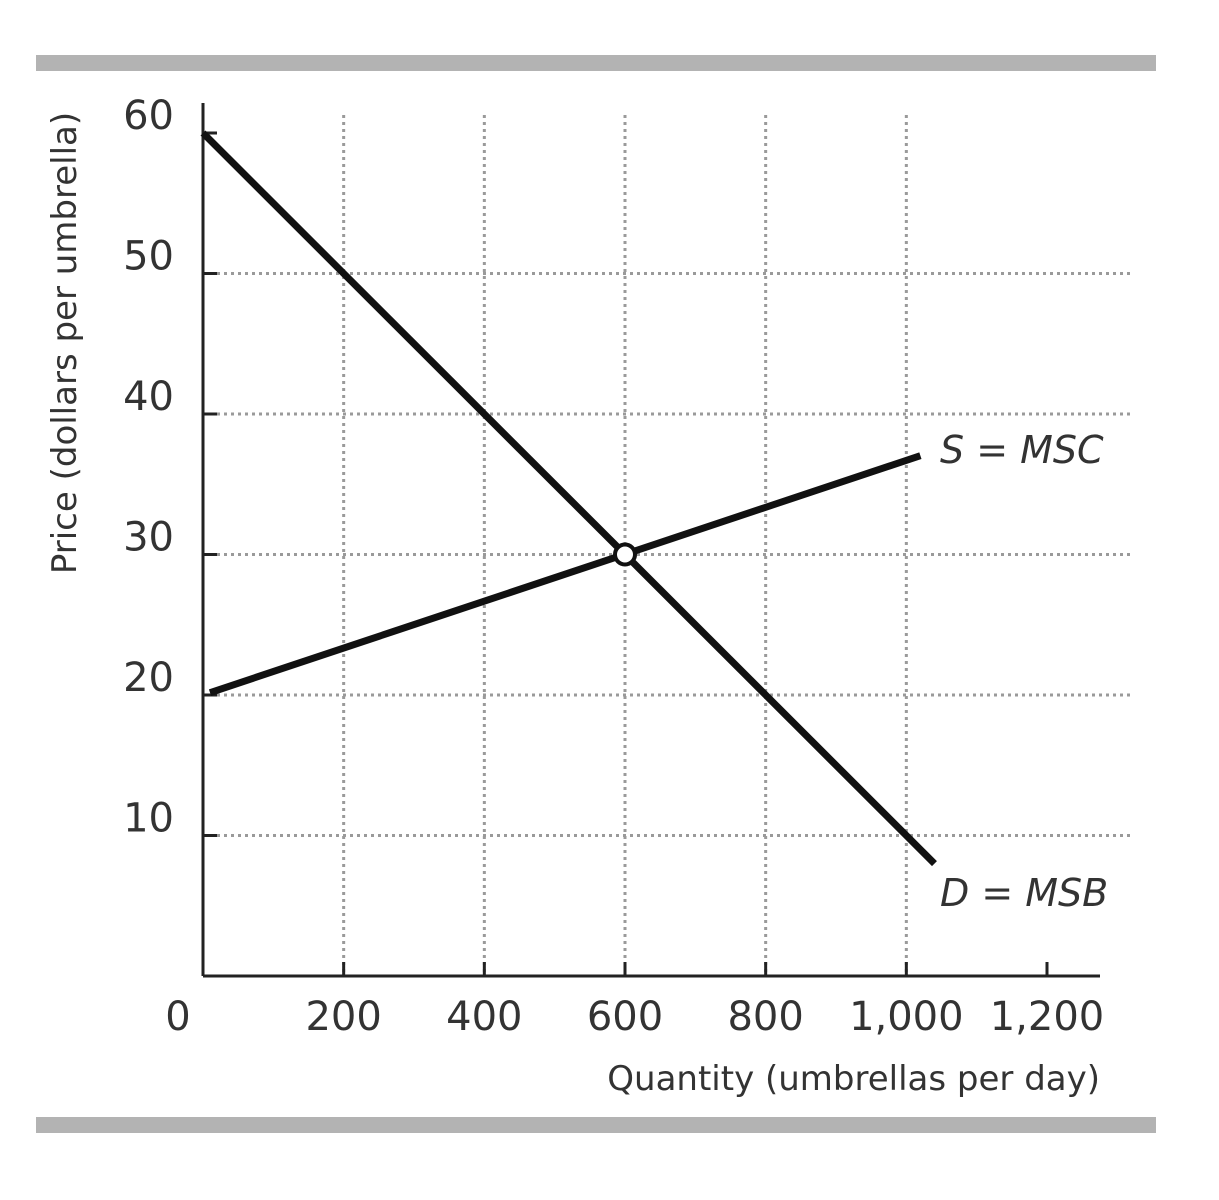  What do you see at coordinates (565, 574) in the screenshot?
I see `supply-line` at bounding box center [565, 574].